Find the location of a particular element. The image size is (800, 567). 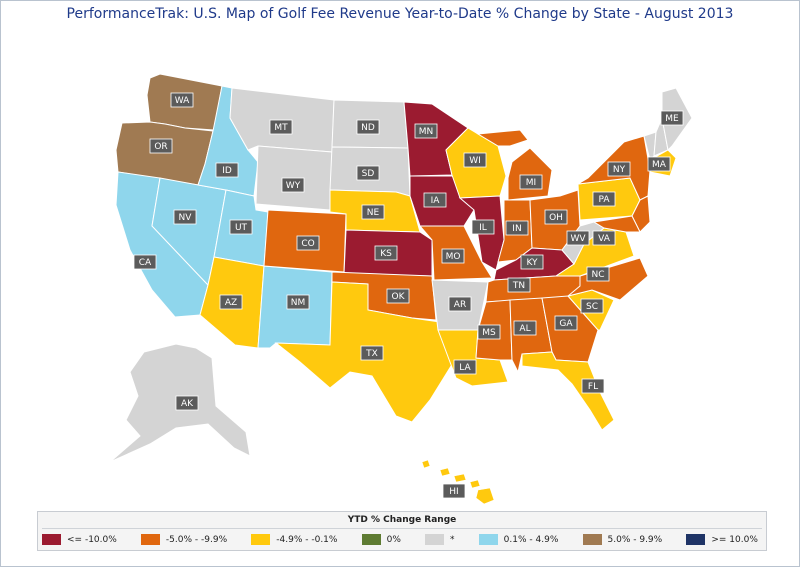

svg-text: IN is located at coordinates (516, 229).